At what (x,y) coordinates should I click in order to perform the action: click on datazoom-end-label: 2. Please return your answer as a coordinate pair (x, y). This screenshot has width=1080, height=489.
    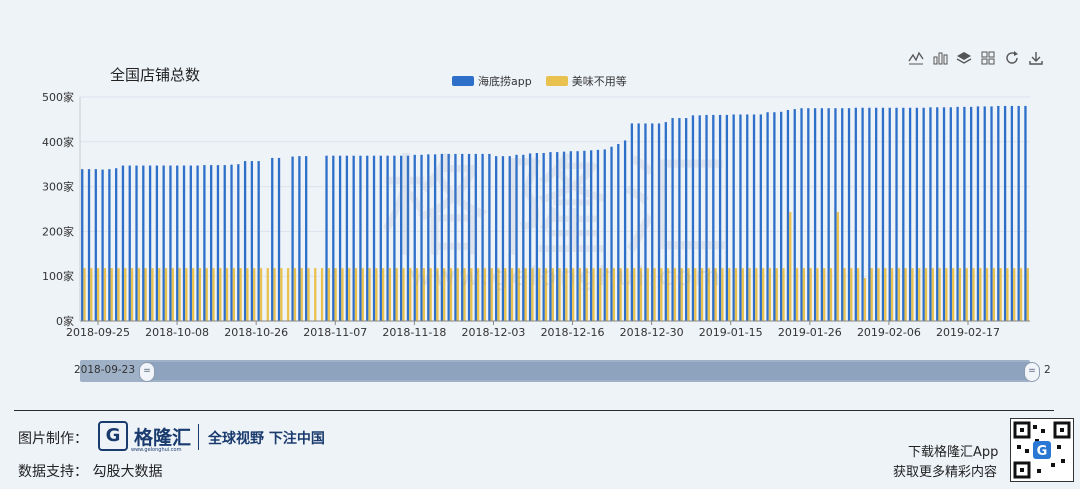
    Looking at the image, I should click on (1047, 370).